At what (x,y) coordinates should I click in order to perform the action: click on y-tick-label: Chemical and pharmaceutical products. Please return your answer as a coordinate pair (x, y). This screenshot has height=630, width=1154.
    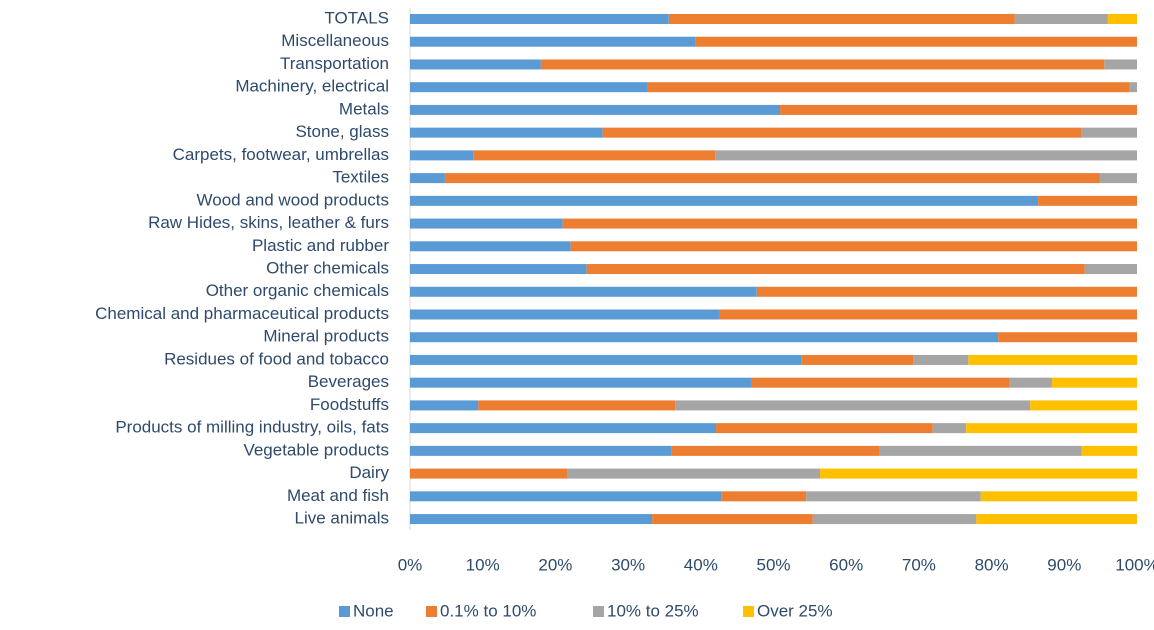
    Looking at the image, I should click on (242, 313).